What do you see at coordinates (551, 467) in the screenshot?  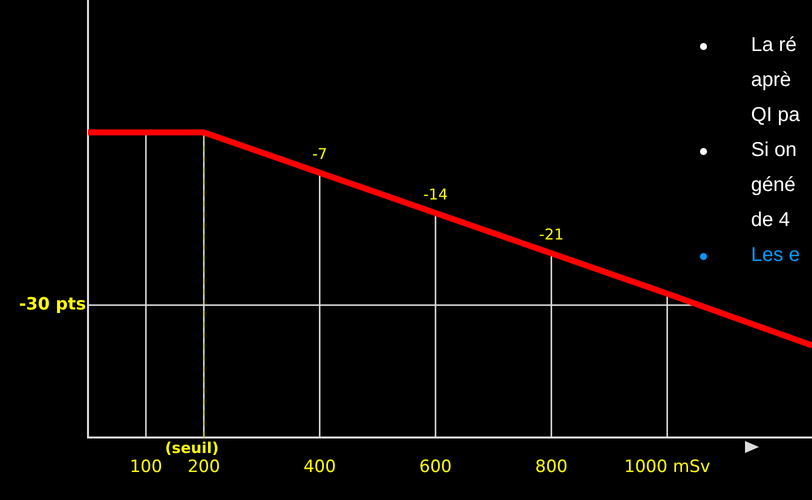 I see `x-tick-label: 800` at bounding box center [551, 467].